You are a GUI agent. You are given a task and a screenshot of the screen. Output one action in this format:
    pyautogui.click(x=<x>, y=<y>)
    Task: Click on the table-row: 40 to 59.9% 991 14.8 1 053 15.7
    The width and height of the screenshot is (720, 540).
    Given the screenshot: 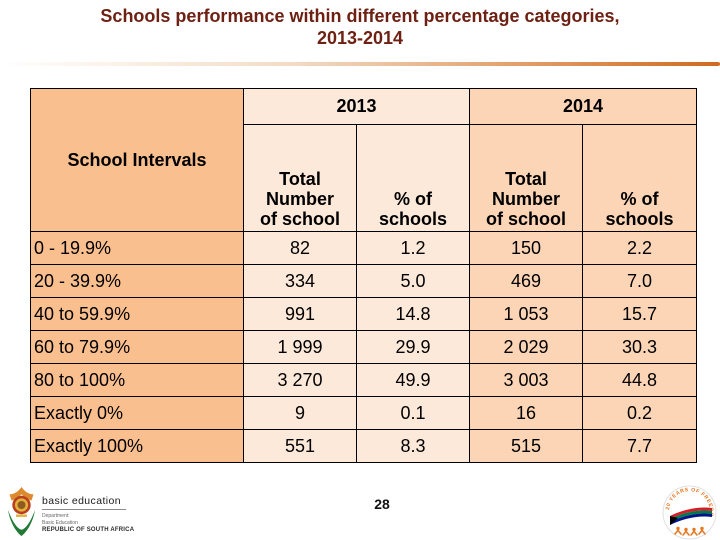 What is the action you would take?
    pyautogui.click(x=364, y=314)
    